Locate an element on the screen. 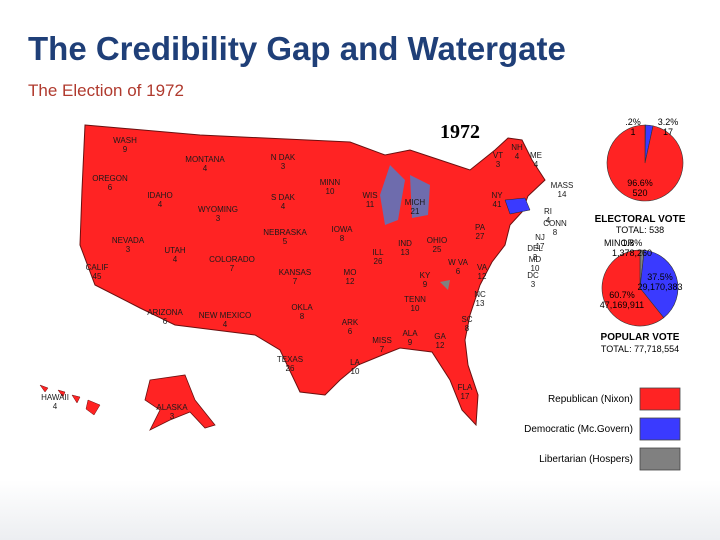 The width and height of the screenshot is (720, 540). state-name: MISS is located at coordinates (382, 340).